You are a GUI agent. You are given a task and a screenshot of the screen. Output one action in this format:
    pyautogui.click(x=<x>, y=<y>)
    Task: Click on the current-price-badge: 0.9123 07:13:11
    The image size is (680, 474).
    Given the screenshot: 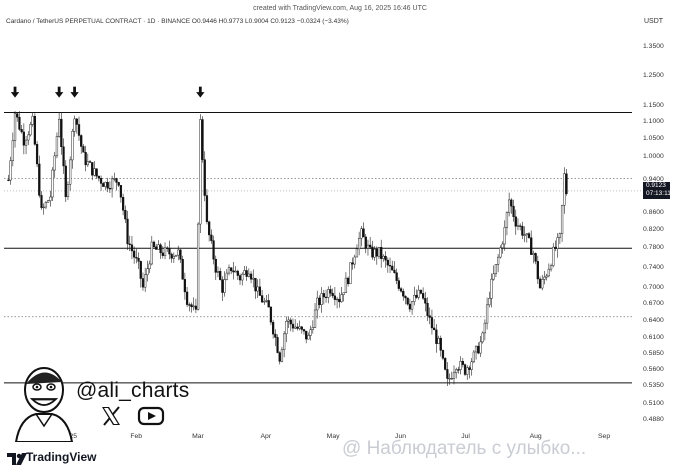 What is the action you would take?
    pyautogui.click(x=657, y=190)
    